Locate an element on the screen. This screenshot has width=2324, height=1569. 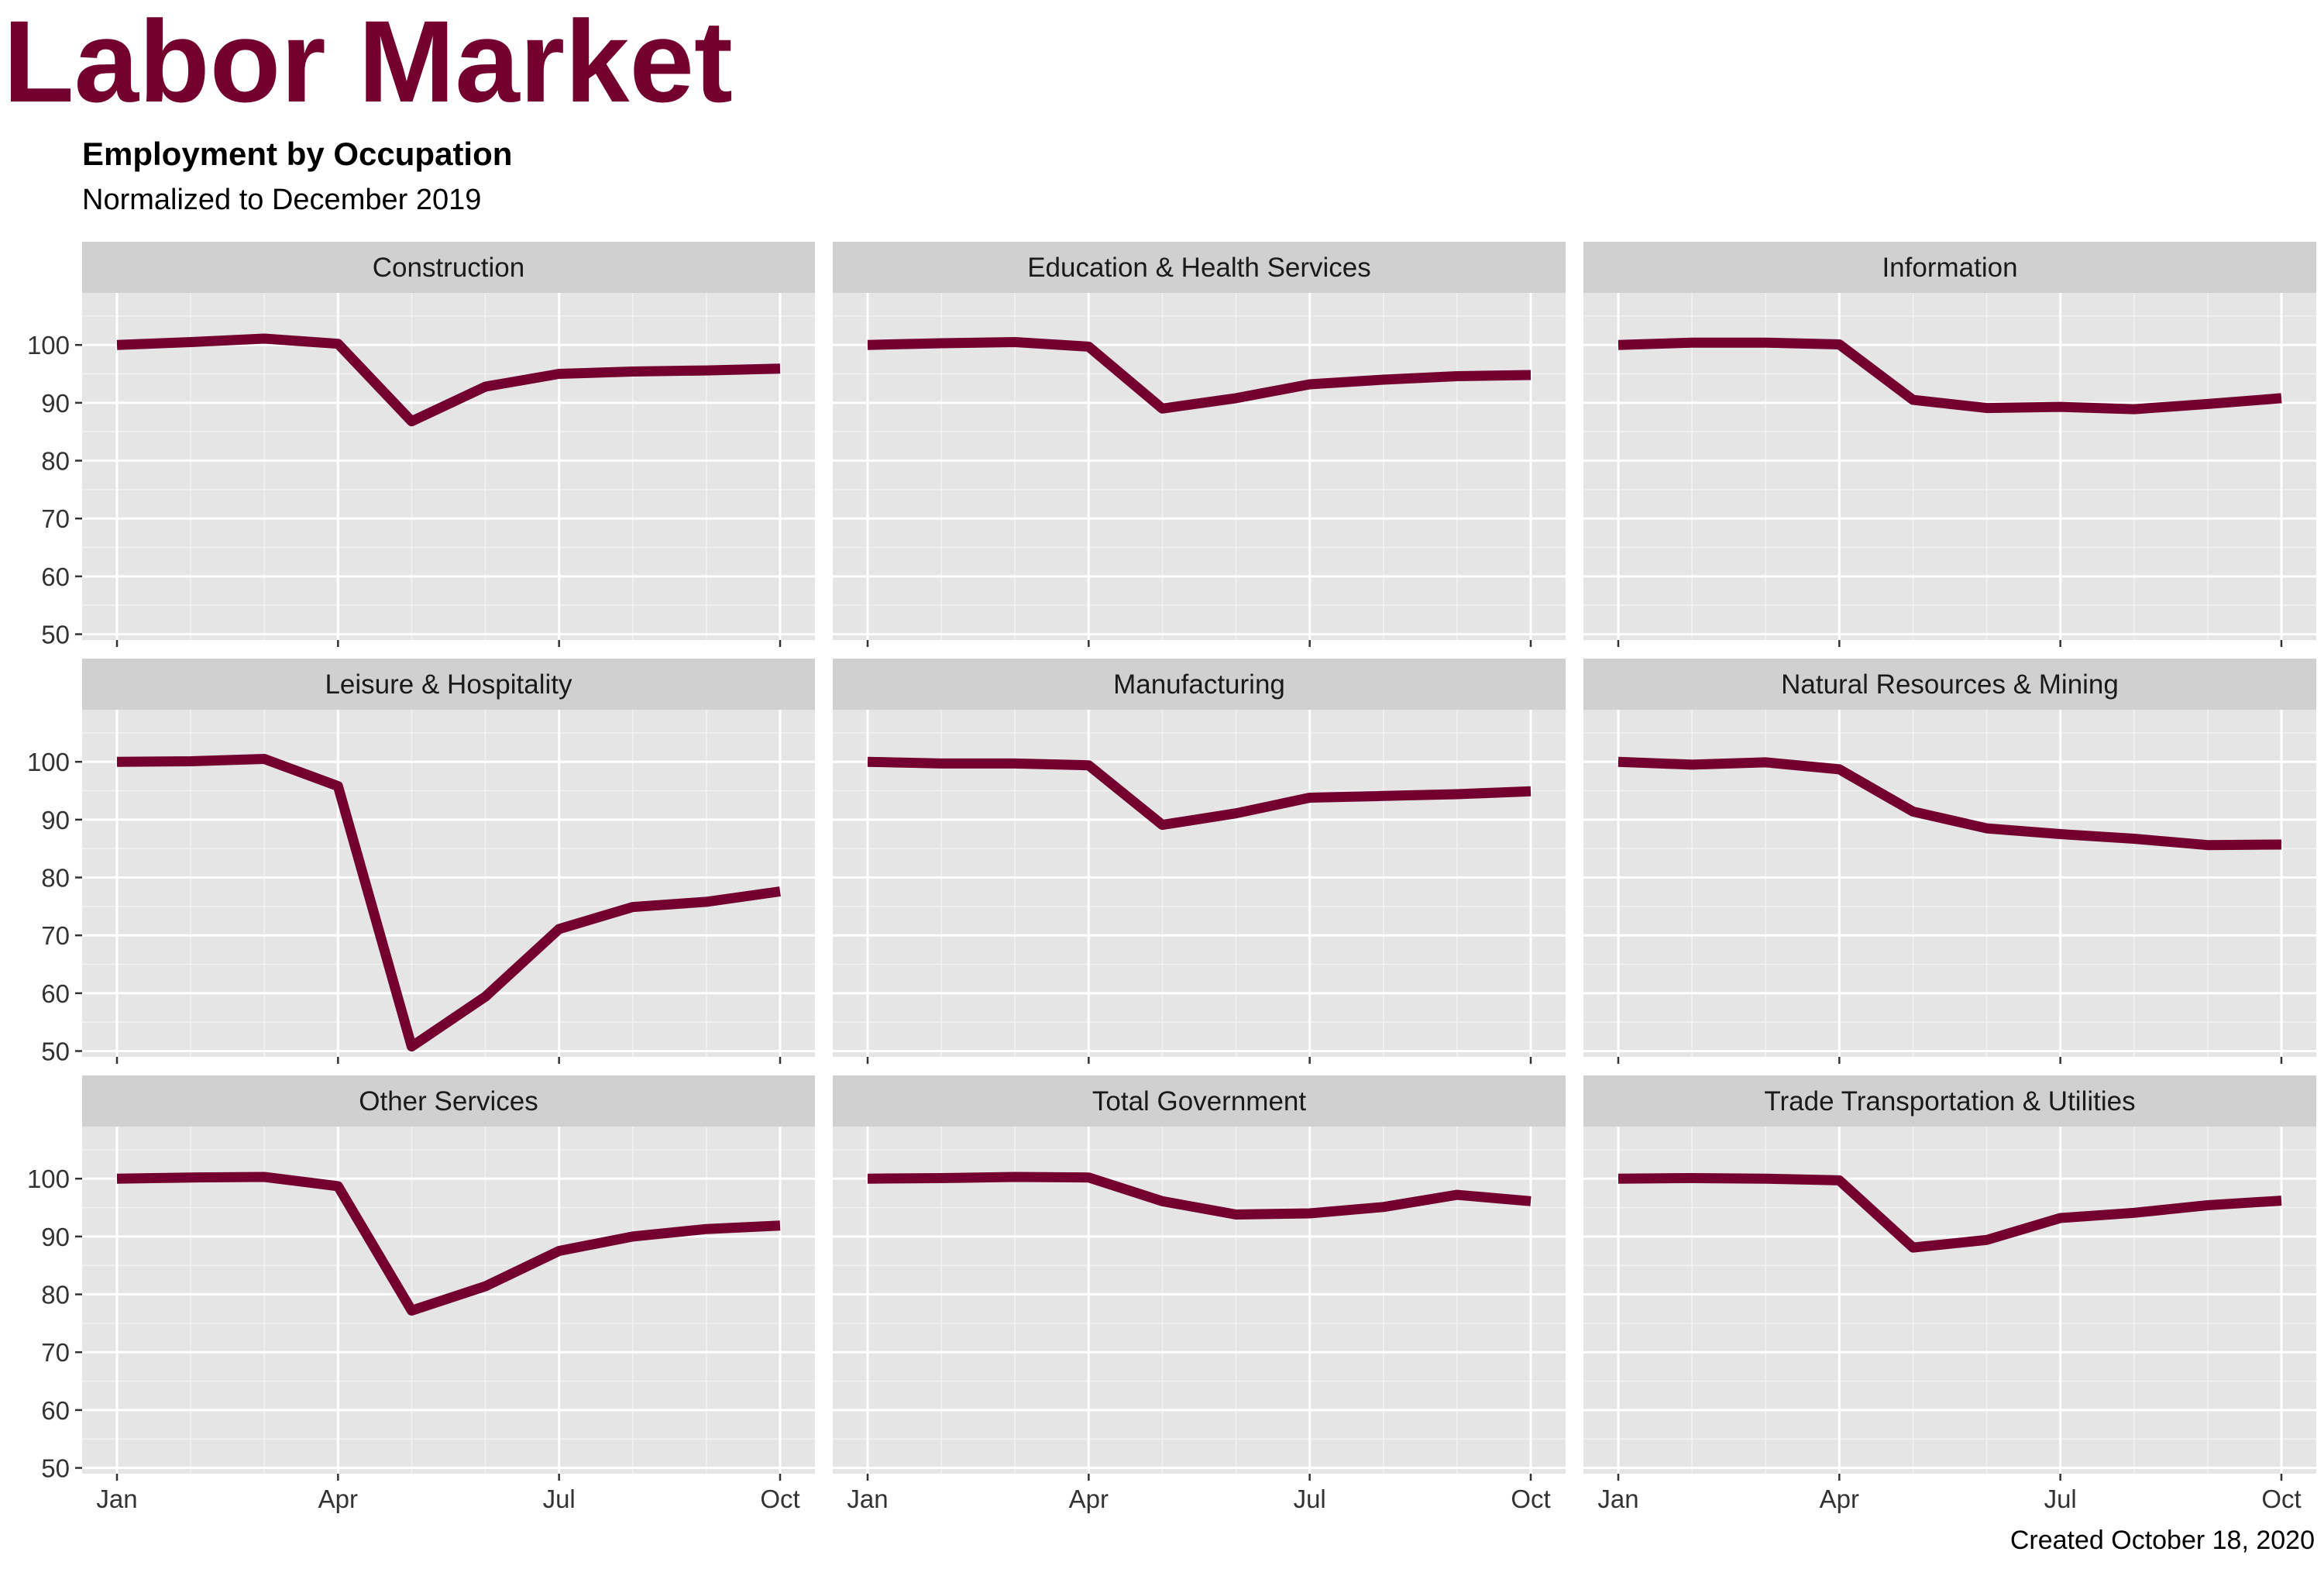
page-title: Labor Market is located at coordinates (368, 63).